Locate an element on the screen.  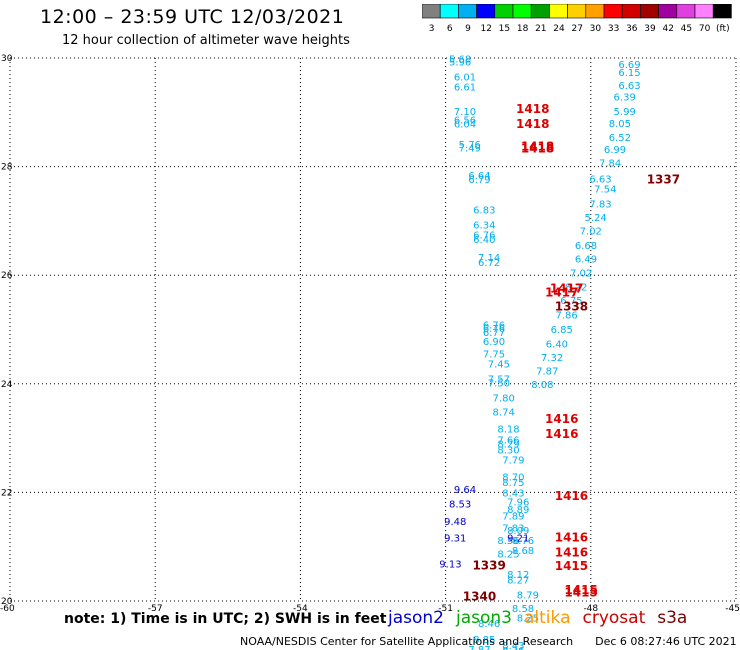
colorbar-tick-label: 42 is located at coordinates (667, 29).